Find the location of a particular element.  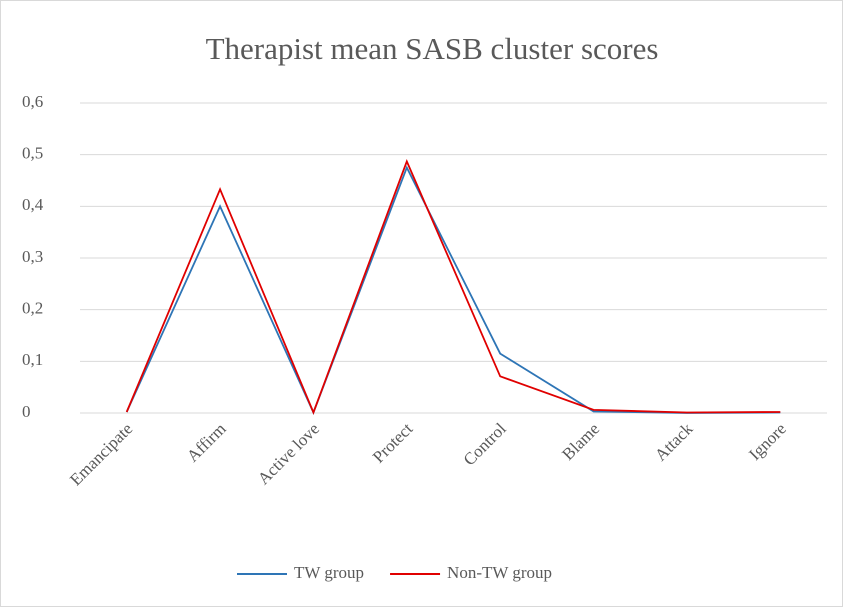

y-tick-label: 0,3 is located at coordinates (32, 256).